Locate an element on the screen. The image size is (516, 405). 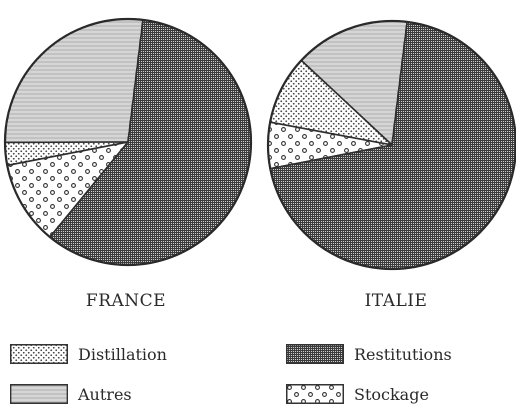
legend-item-autres: Autres is located at coordinates (71, 394).